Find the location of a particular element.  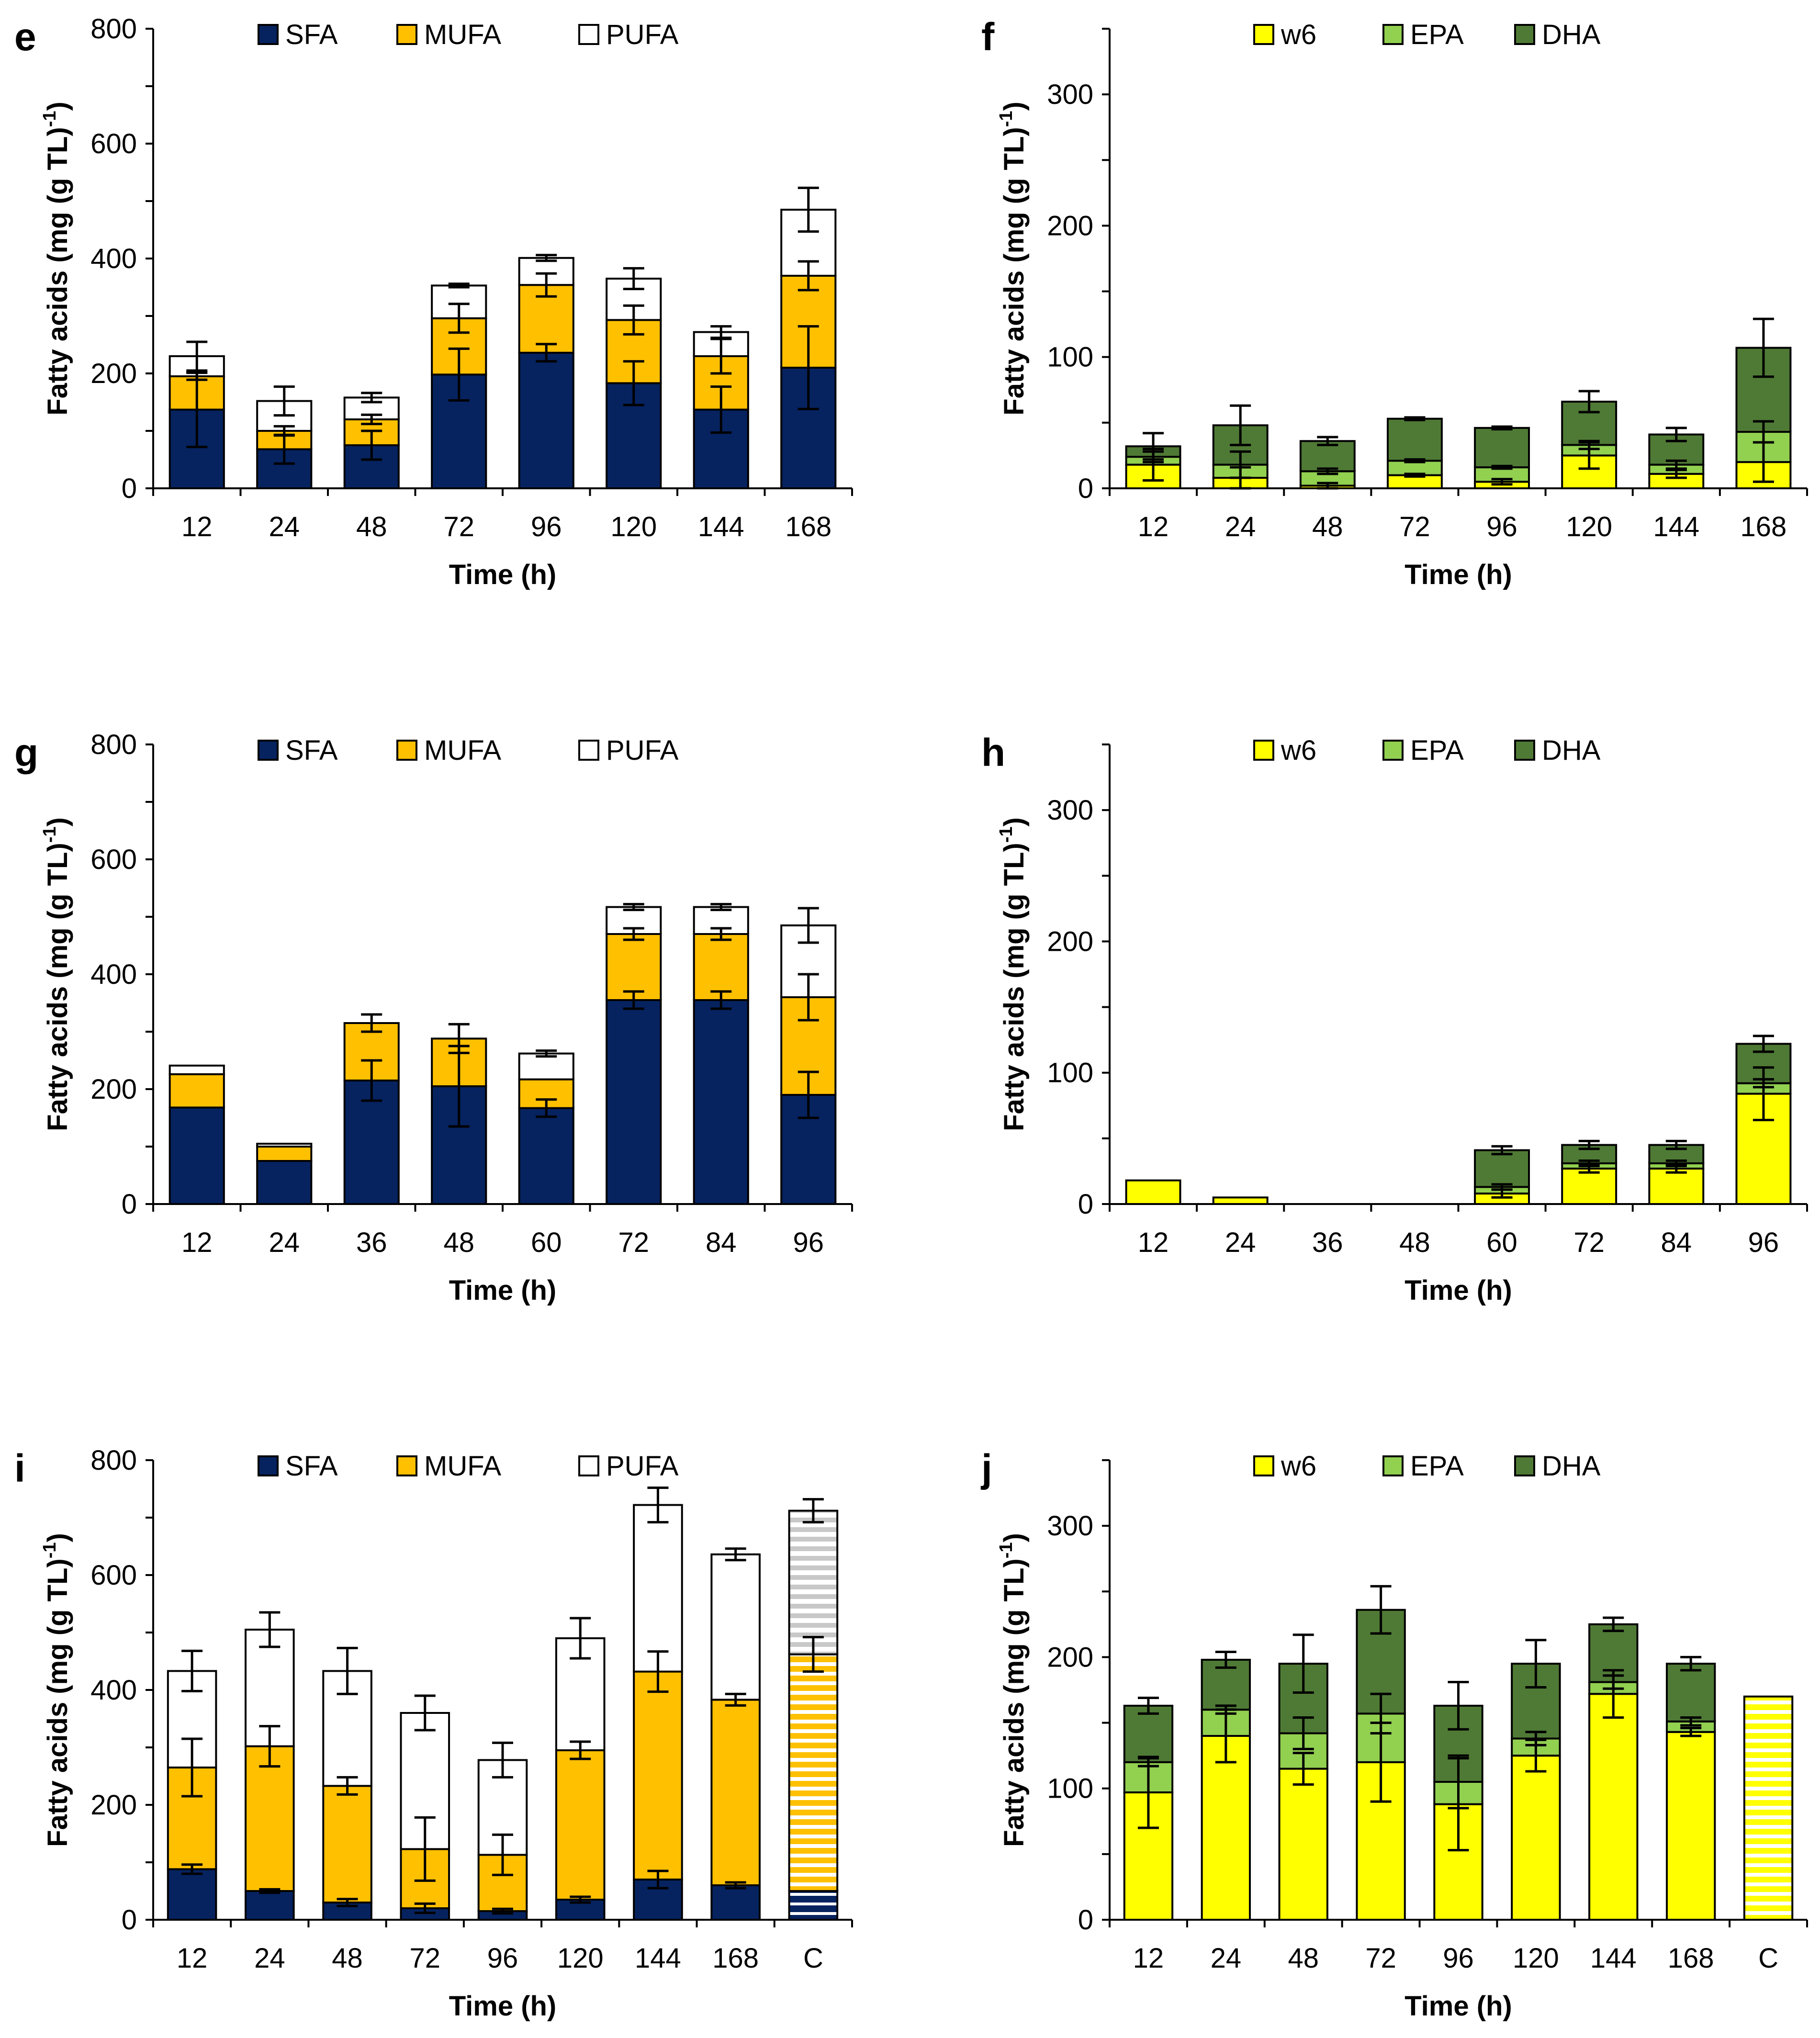

bar-w6-C is located at coordinates (1769, 1808).